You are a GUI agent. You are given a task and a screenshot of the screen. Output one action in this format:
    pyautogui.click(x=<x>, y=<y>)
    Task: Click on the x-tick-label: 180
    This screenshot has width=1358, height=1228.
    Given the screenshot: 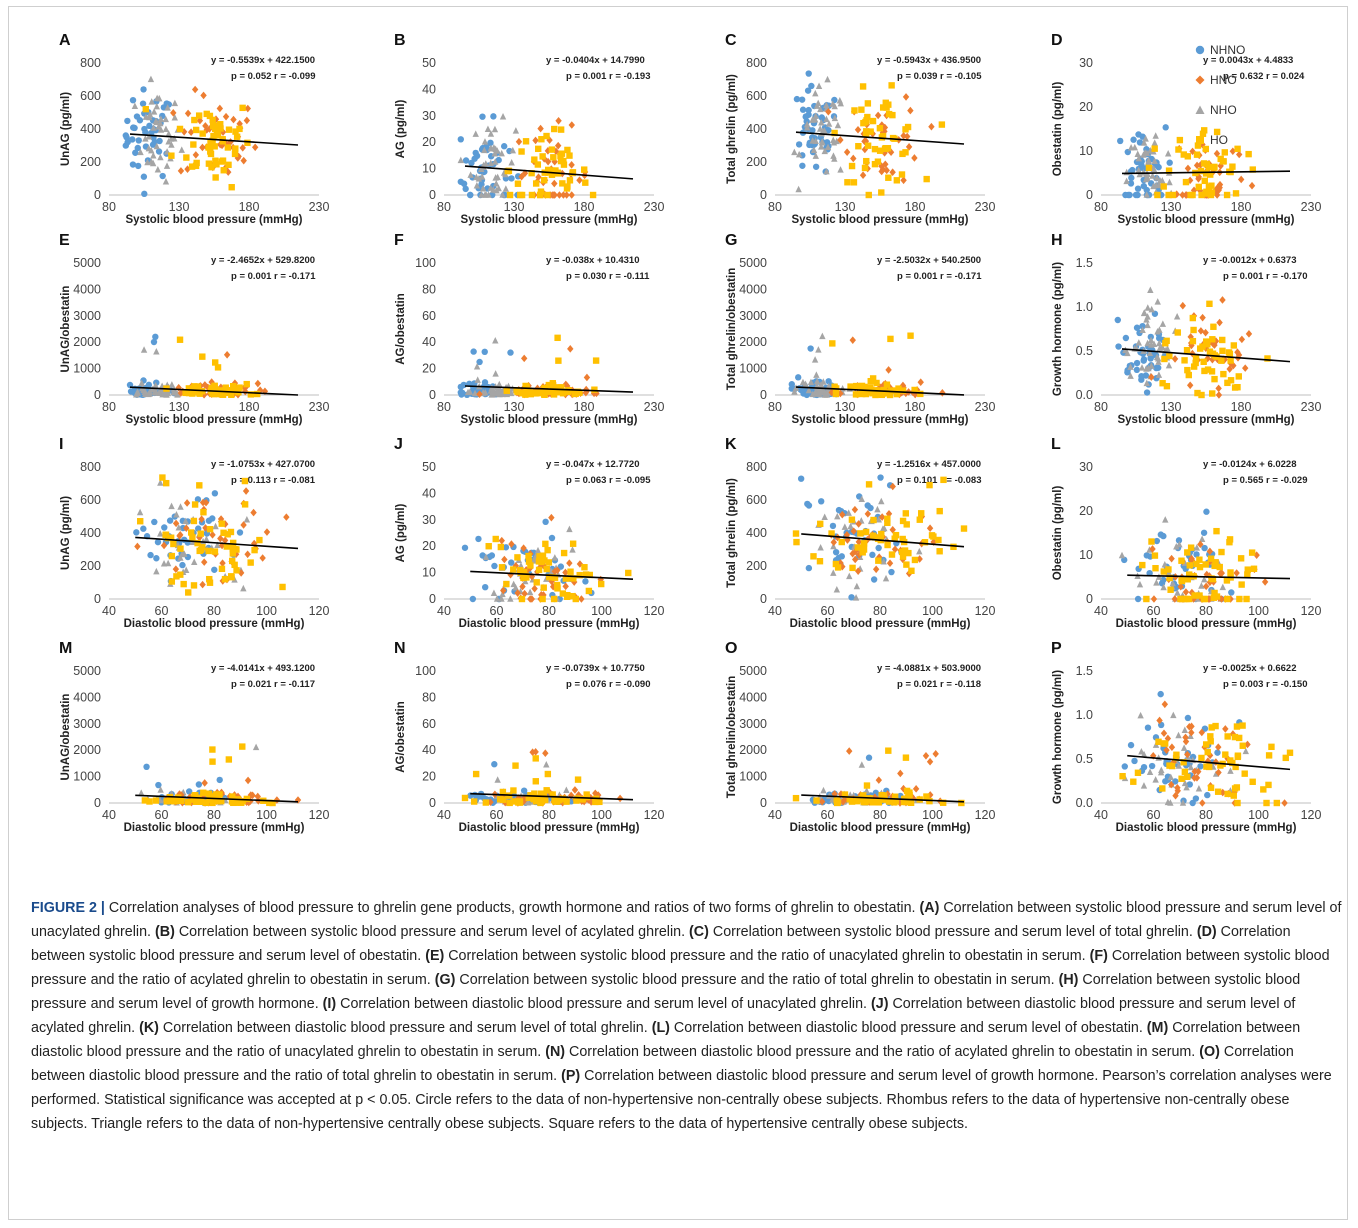 What is the action you would take?
    pyautogui.click(x=584, y=407)
    